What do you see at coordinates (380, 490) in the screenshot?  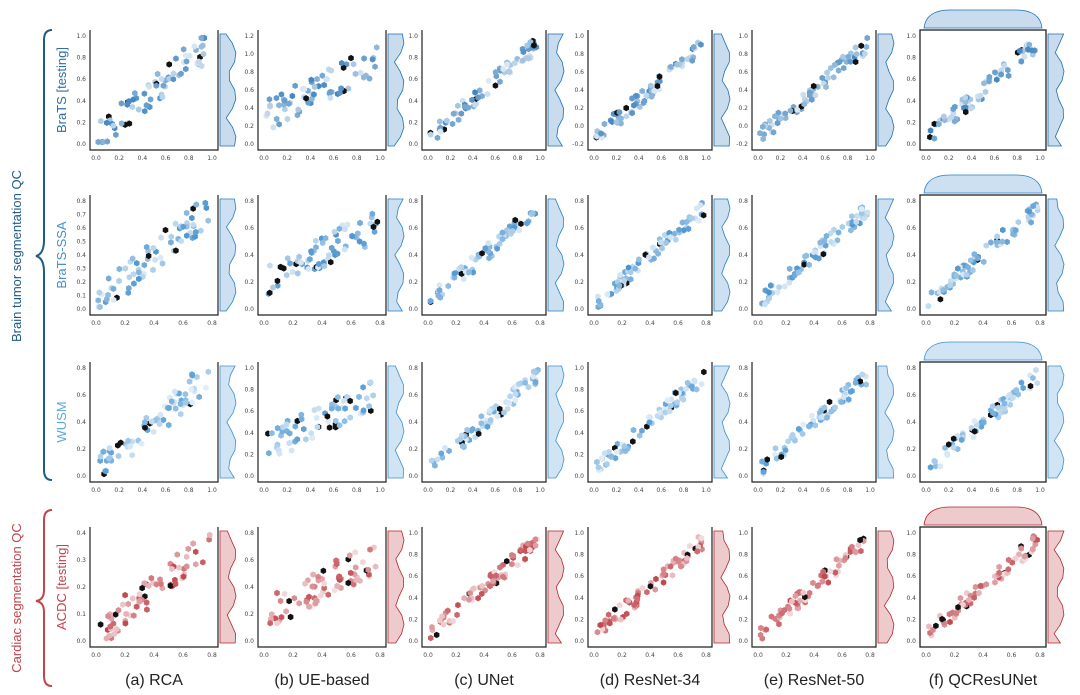 I see `x-tick-label: 1.0` at bounding box center [380, 490].